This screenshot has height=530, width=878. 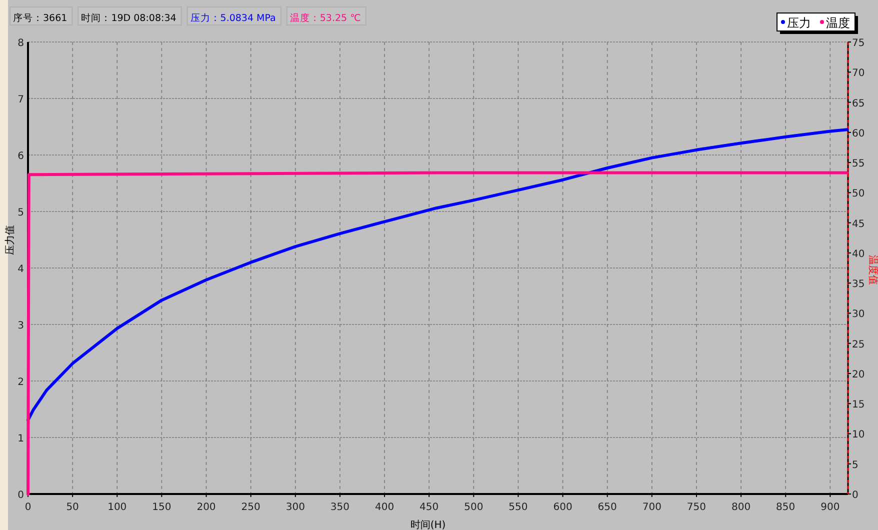 What do you see at coordinates (21, 100) in the screenshot?
I see `y-tick-label: 7` at bounding box center [21, 100].